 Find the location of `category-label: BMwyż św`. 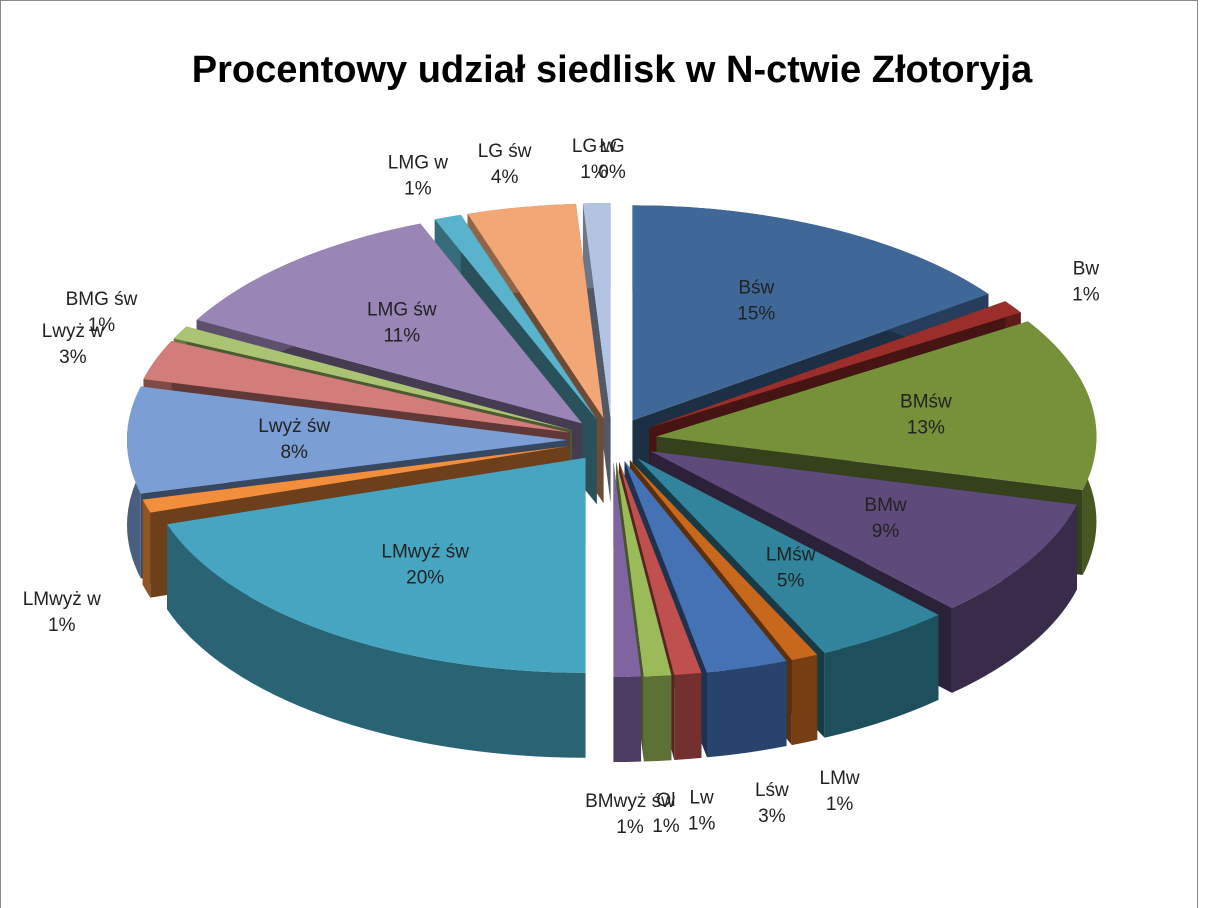

category-label: BMwyż św is located at coordinates (630, 801).